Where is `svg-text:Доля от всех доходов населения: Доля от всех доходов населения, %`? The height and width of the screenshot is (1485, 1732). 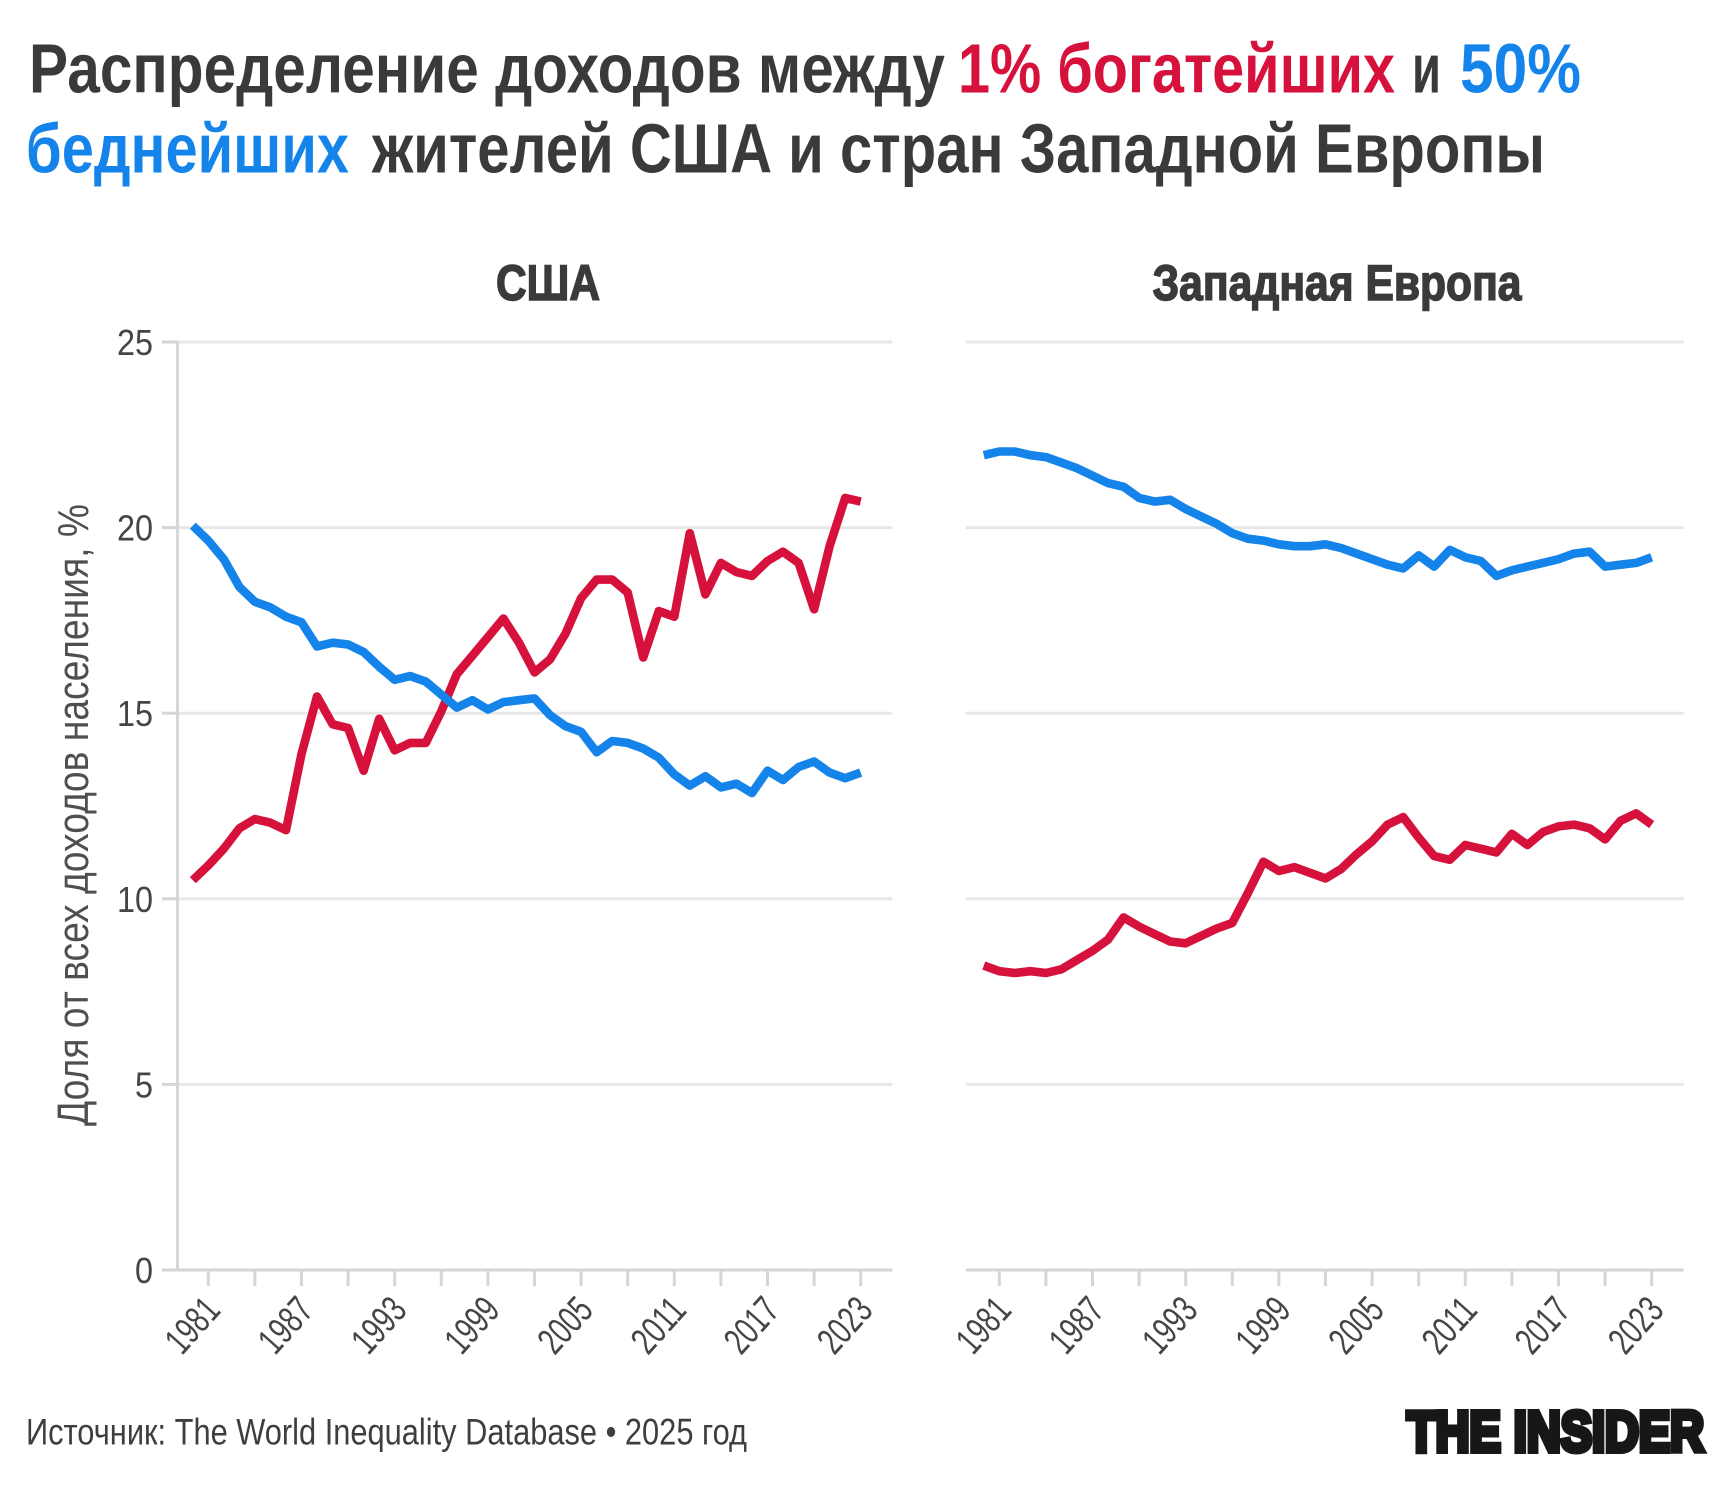 svg-text:Доля от всех доходов населения: Доля от всех доходов населения, % is located at coordinates (73, 815).